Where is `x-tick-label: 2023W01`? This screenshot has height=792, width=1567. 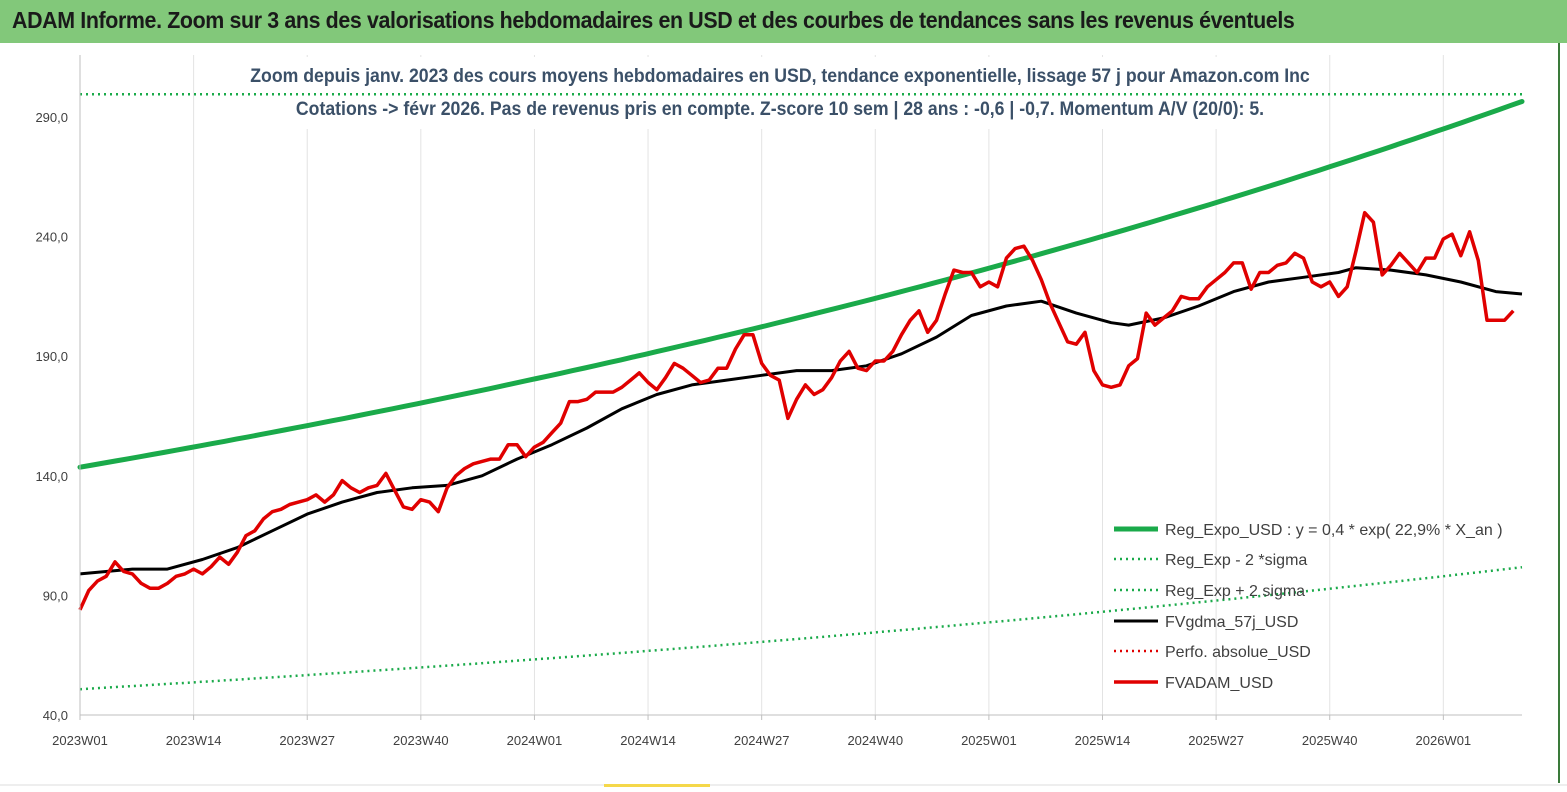 x-tick-label: 2023W01 is located at coordinates (80, 740).